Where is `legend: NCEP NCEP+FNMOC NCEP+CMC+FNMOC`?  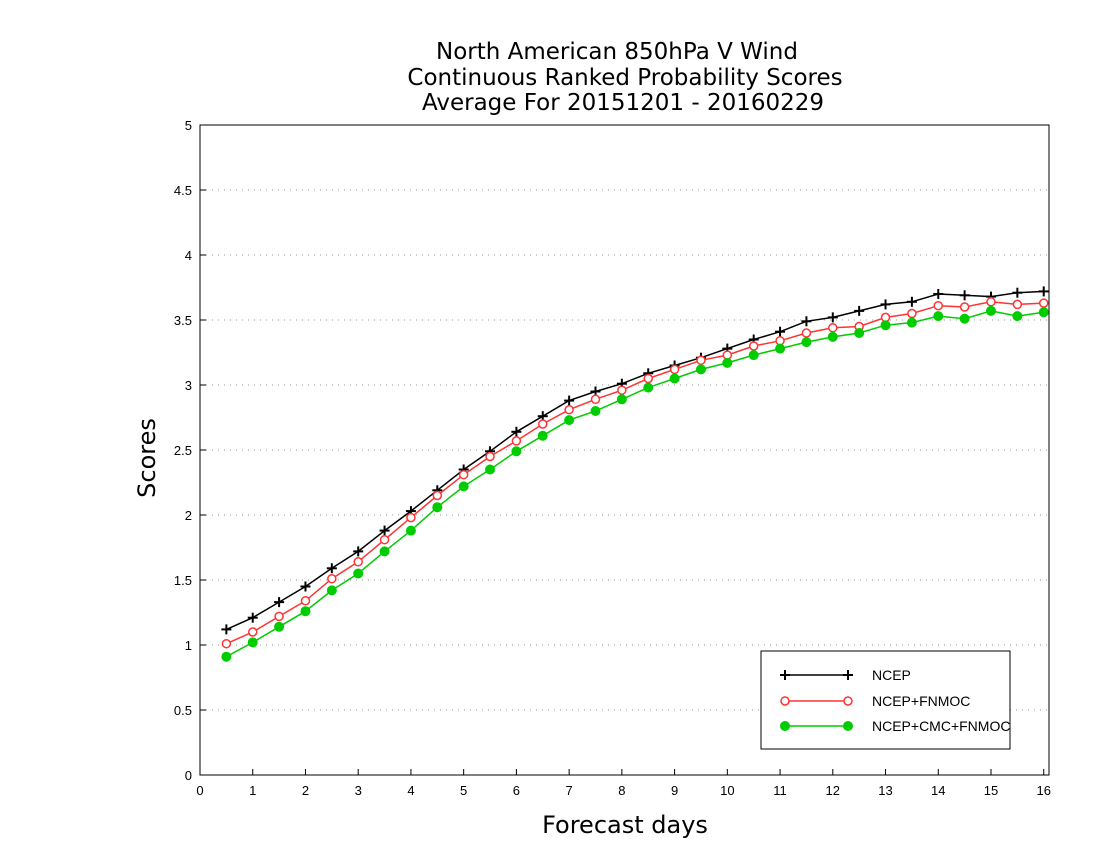
legend: NCEP NCEP+FNMOC NCEP+CMC+FNMOC is located at coordinates (885, 700).